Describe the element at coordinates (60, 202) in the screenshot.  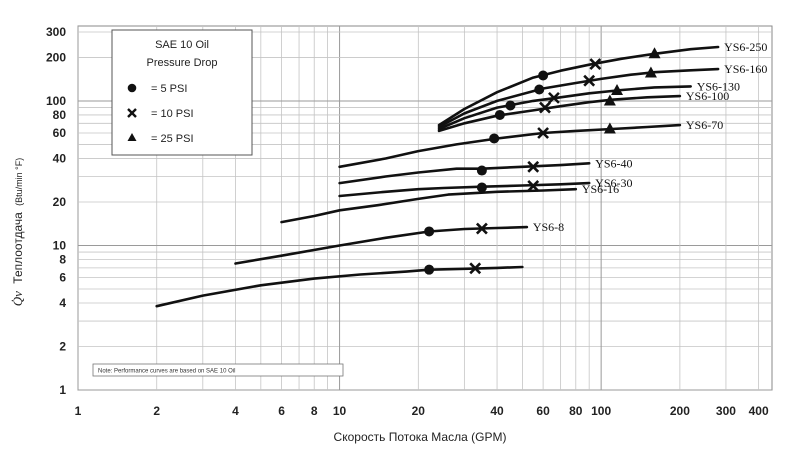
I see `y-tick-label: 20` at that location.